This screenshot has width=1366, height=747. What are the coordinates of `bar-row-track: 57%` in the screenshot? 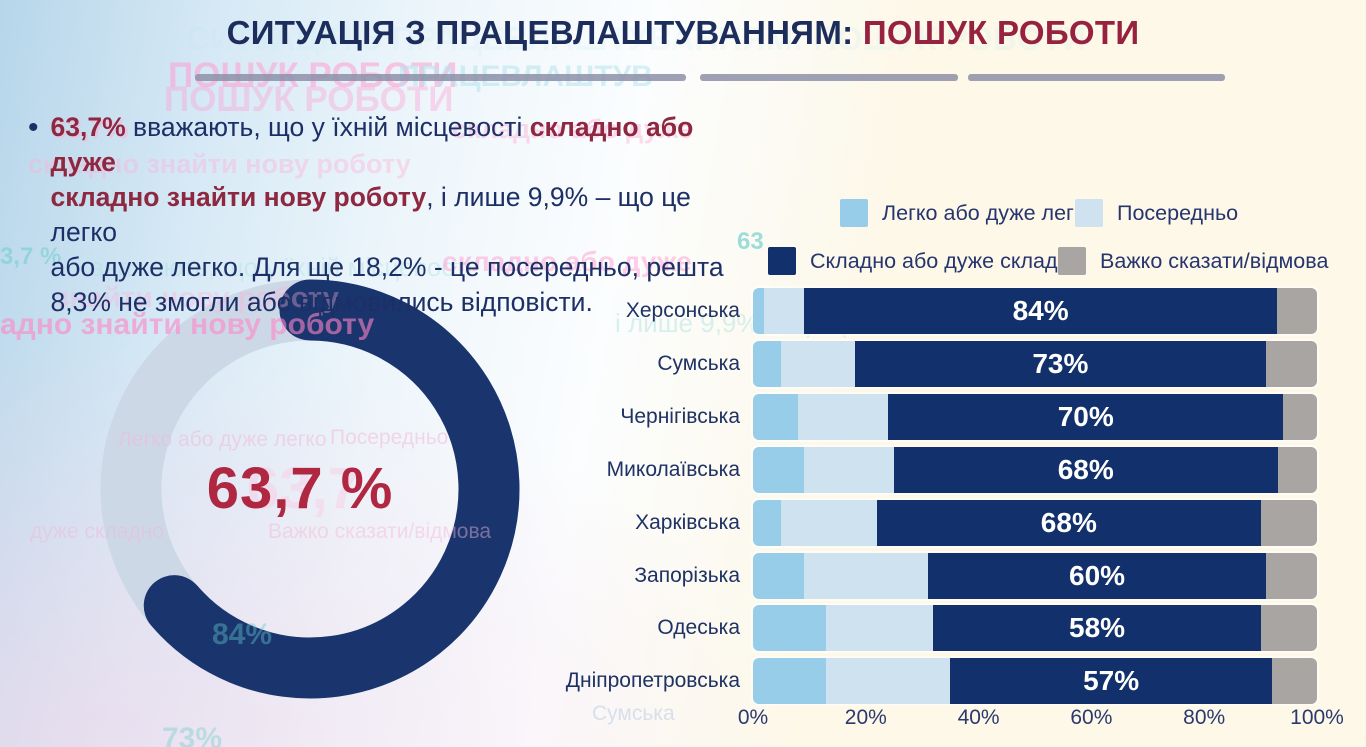 It's located at (1035, 681).